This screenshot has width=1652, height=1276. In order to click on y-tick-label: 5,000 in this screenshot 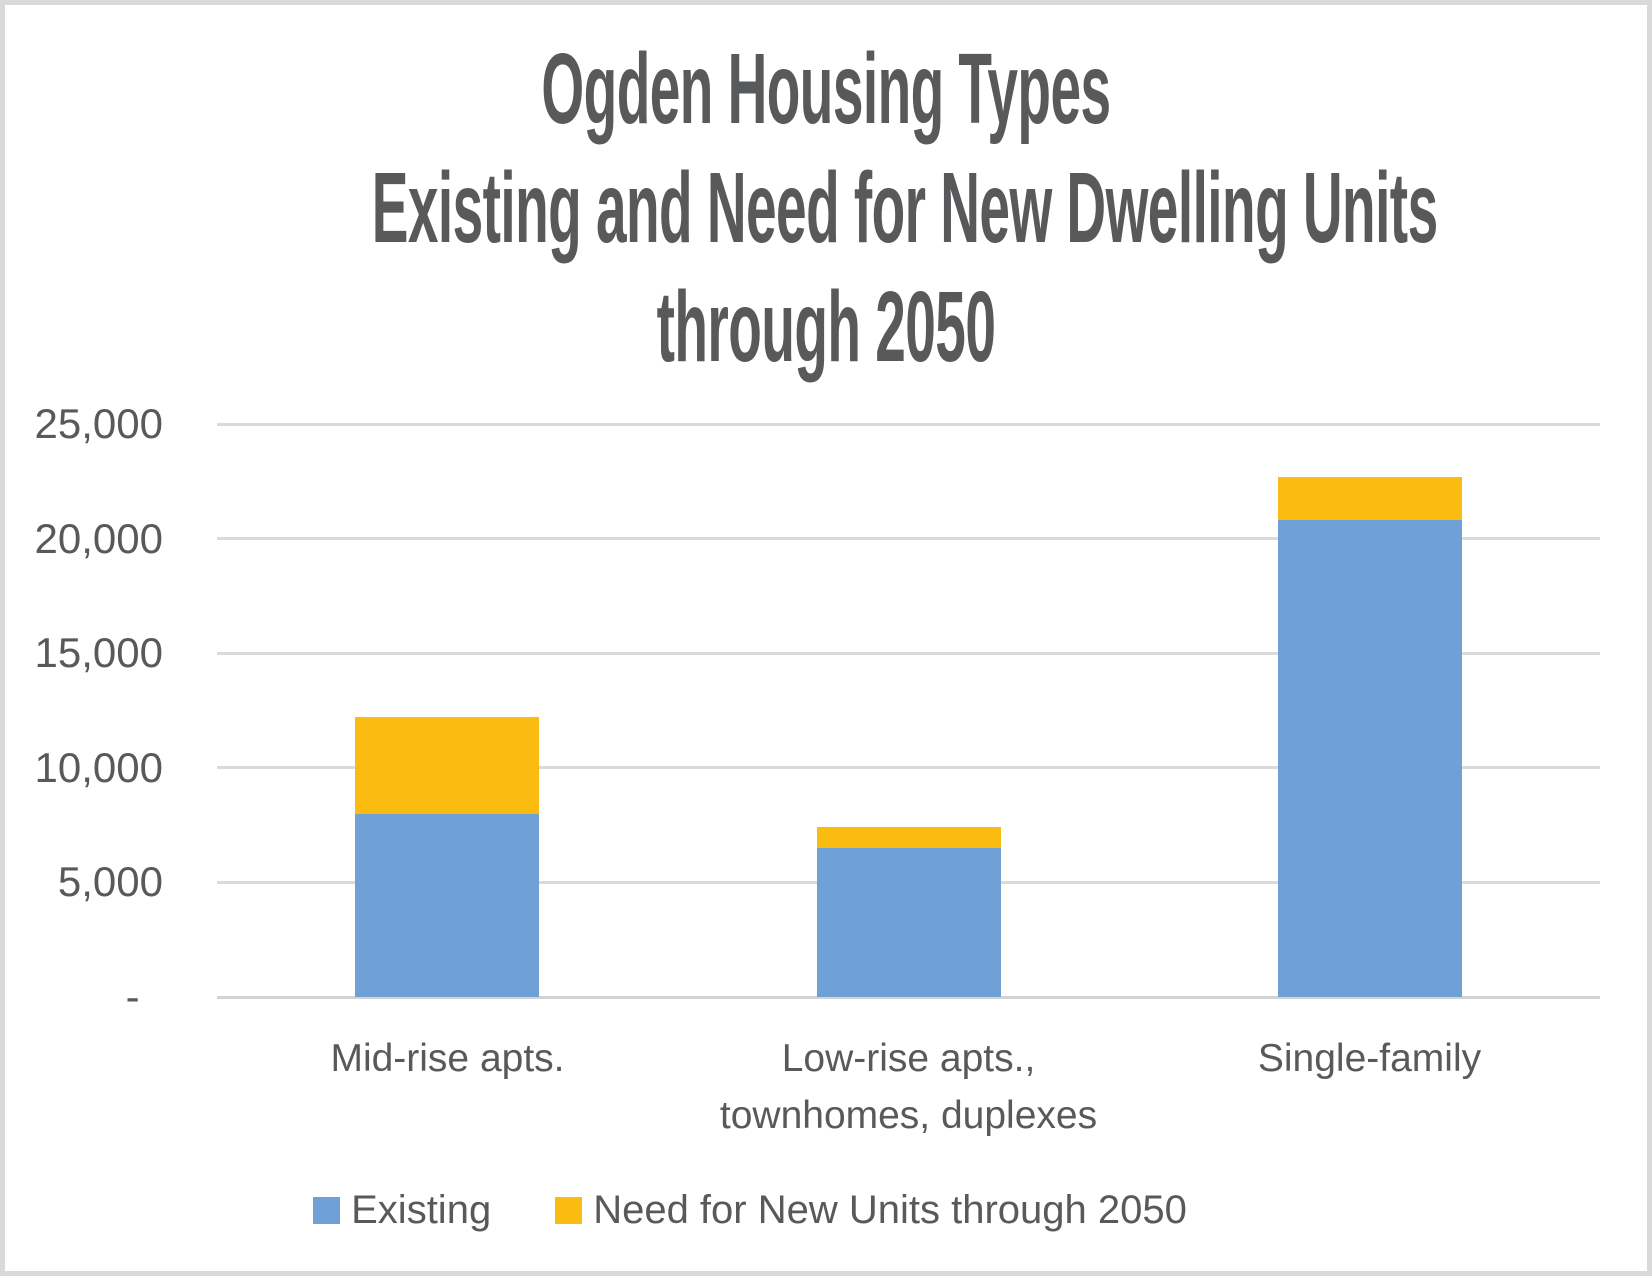, I will do `click(110, 882)`.